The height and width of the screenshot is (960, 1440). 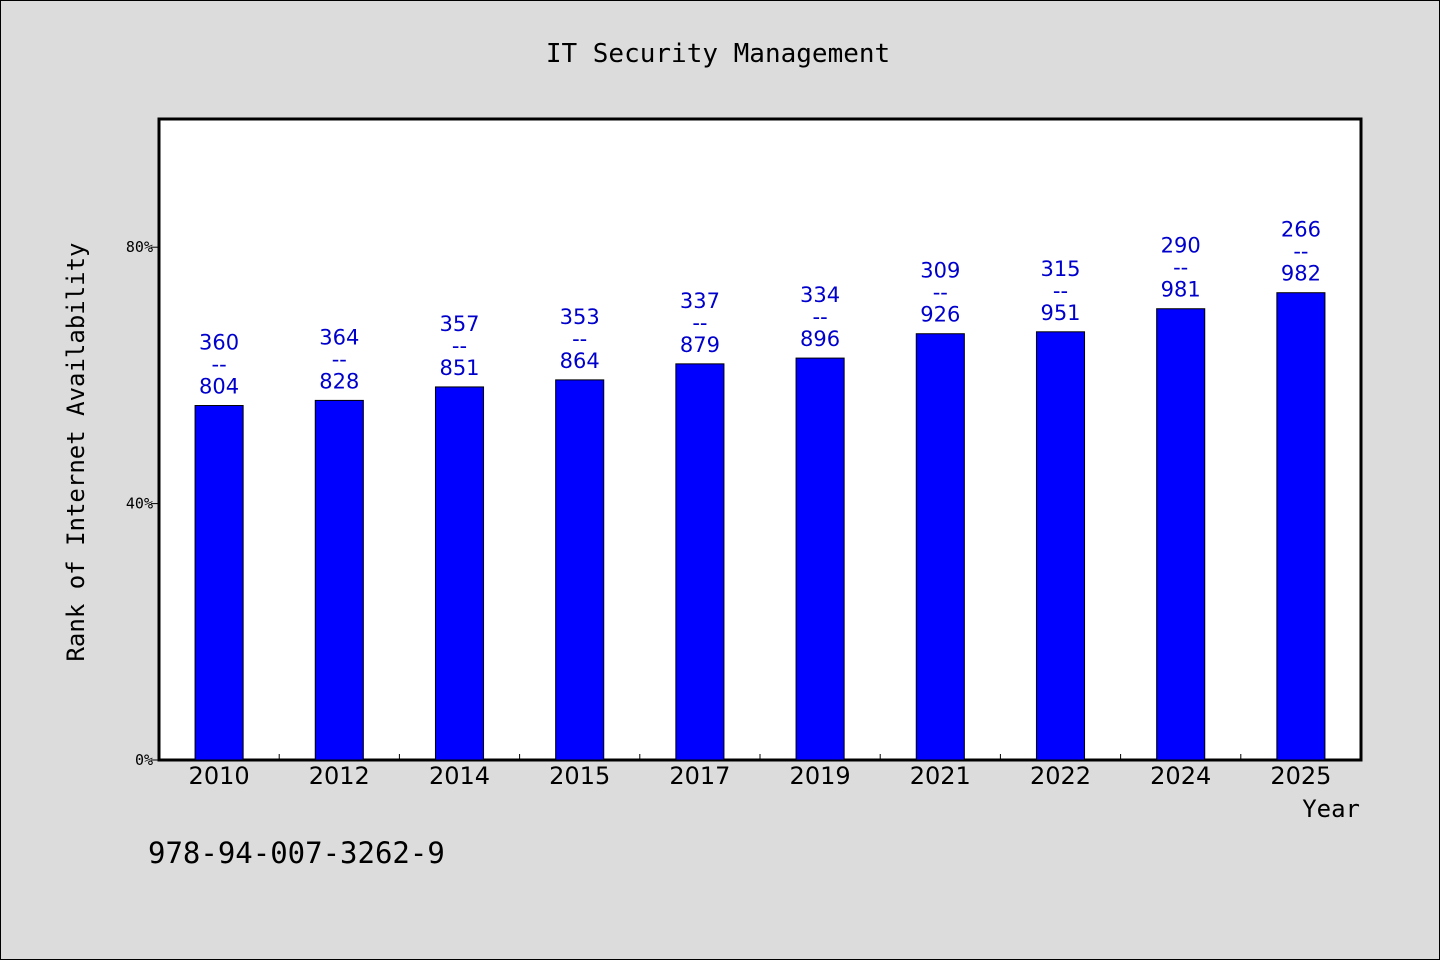 What do you see at coordinates (1060, 269) in the screenshot?
I see `bar-label-top: 315` at bounding box center [1060, 269].